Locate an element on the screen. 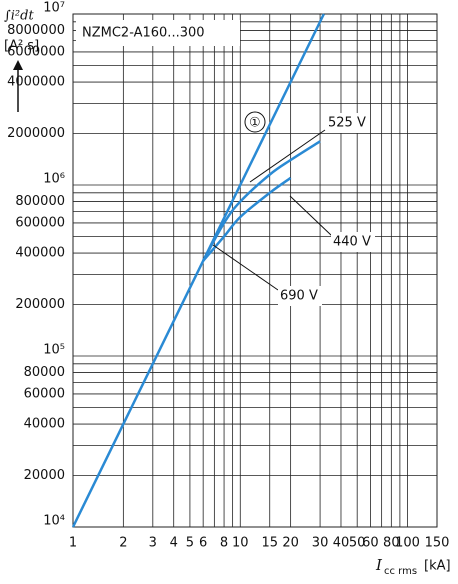  legend-label: ① is located at coordinates (255, 123).